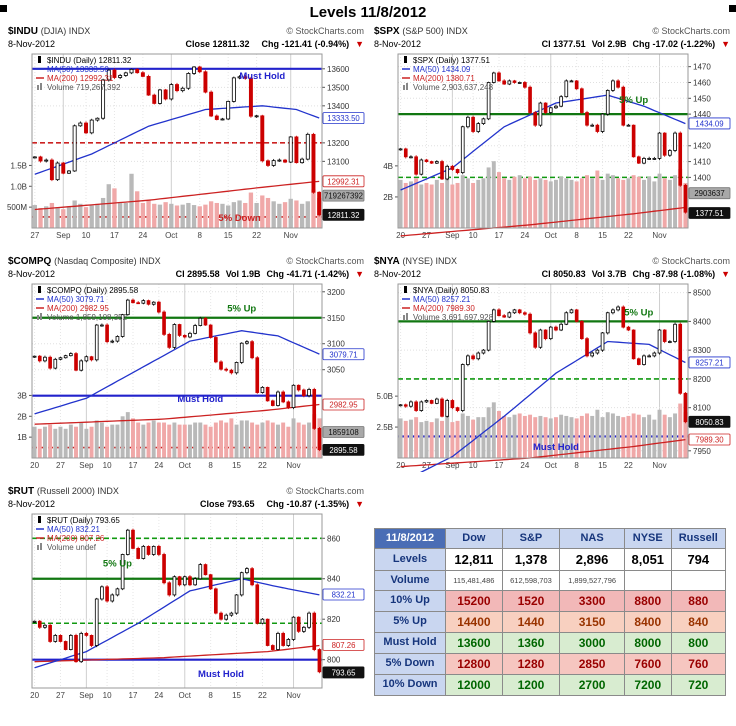 The image size is (736, 726). What do you see at coordinates (344, 672) in the screenshot?
I see `svg-text: 793.65` at bounding box center [344, 672].